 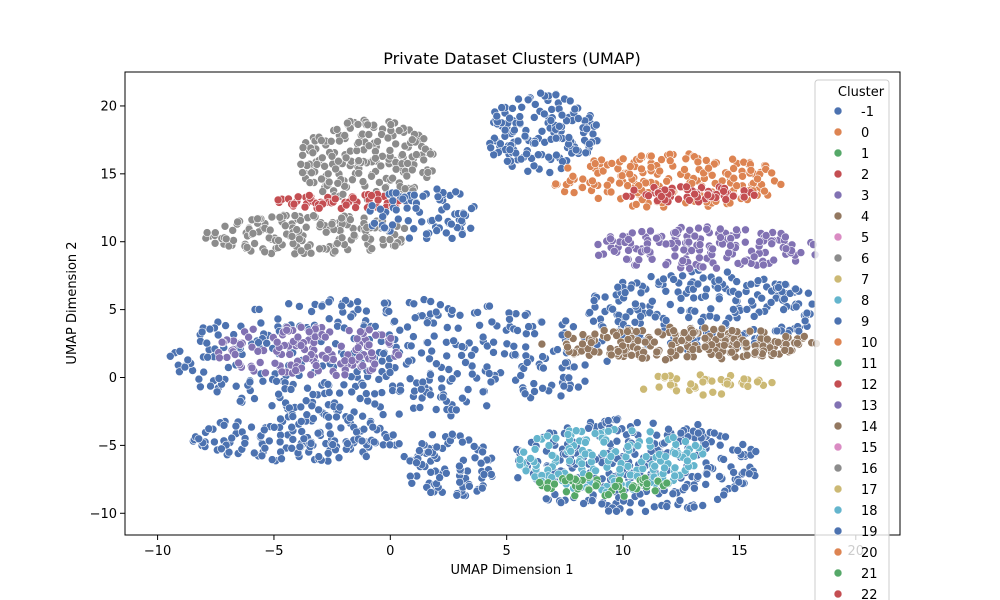 What do you see at coordinates (869, 574) in the screenshot?
I see `legend-label: 21` at bounding box center [869, 574].